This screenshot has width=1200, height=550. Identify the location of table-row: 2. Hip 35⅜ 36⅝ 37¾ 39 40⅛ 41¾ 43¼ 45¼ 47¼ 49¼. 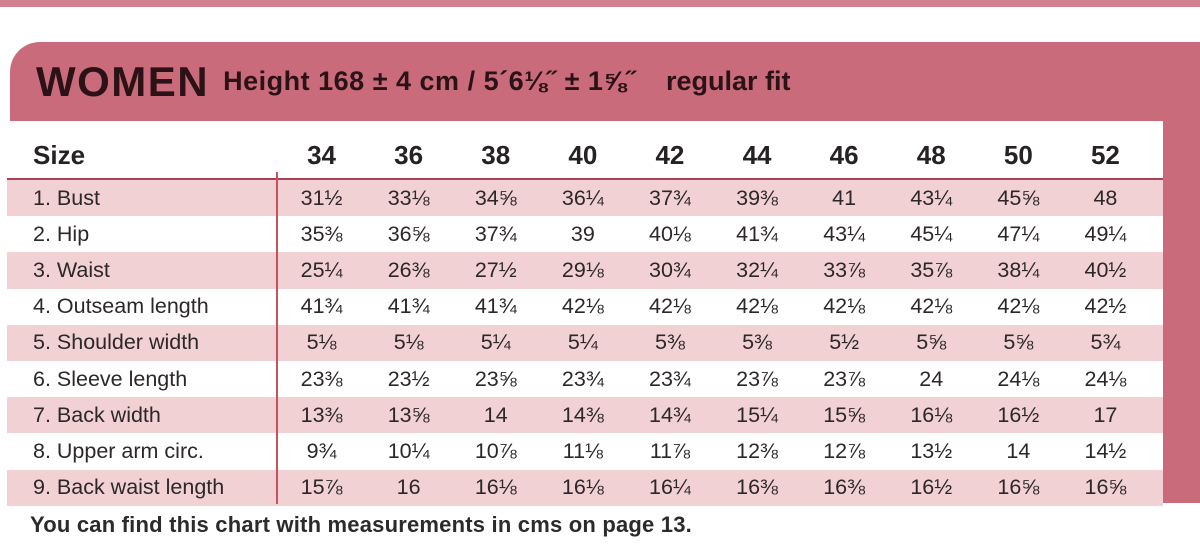
(585, 234).